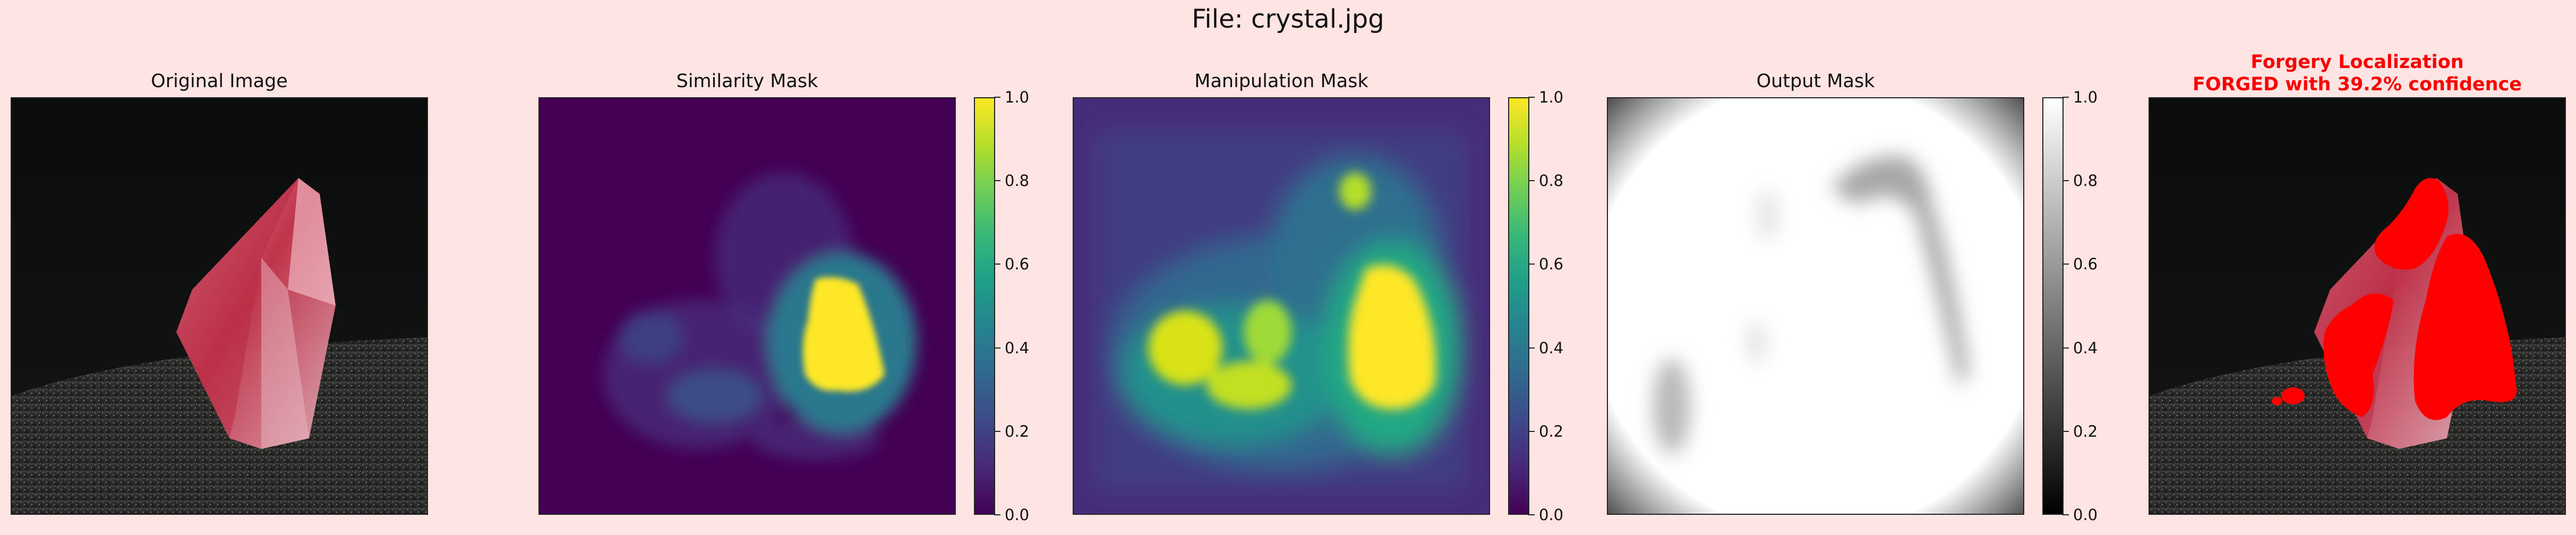 This screenshot has height=535, width=2576. Describe the element at coordinates (1816, 81) in the screenshot. I see `output-mask-title: Output Mask` at that location.